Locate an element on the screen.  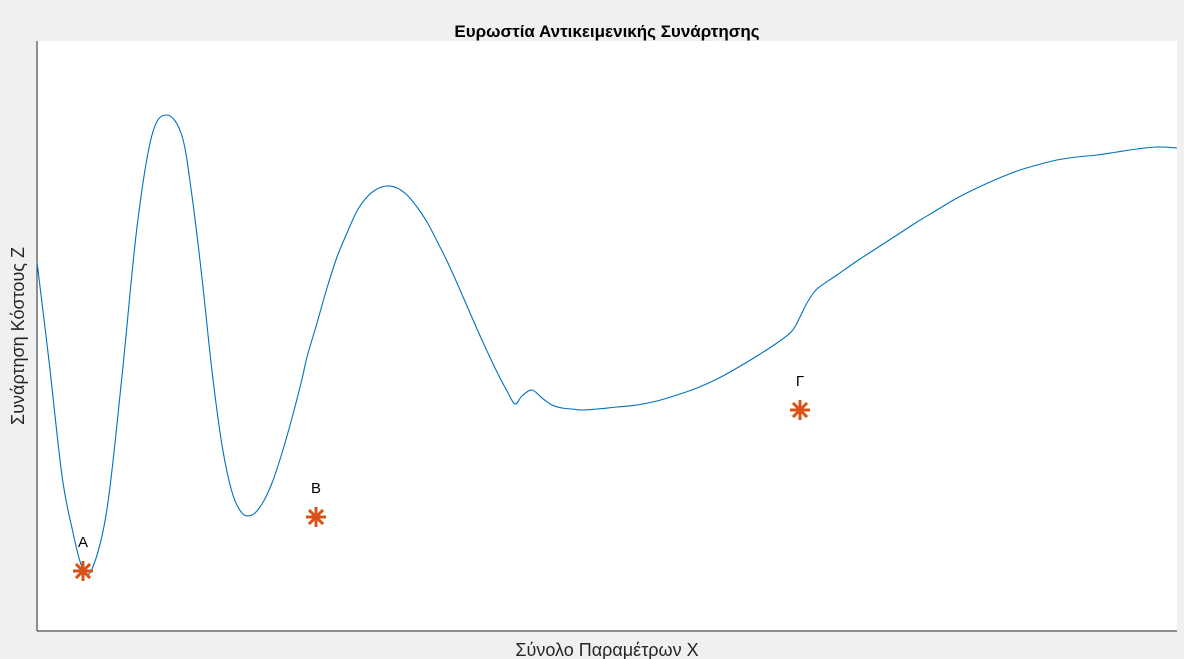
marker-A-stroke is located at coordinates (83, 571).